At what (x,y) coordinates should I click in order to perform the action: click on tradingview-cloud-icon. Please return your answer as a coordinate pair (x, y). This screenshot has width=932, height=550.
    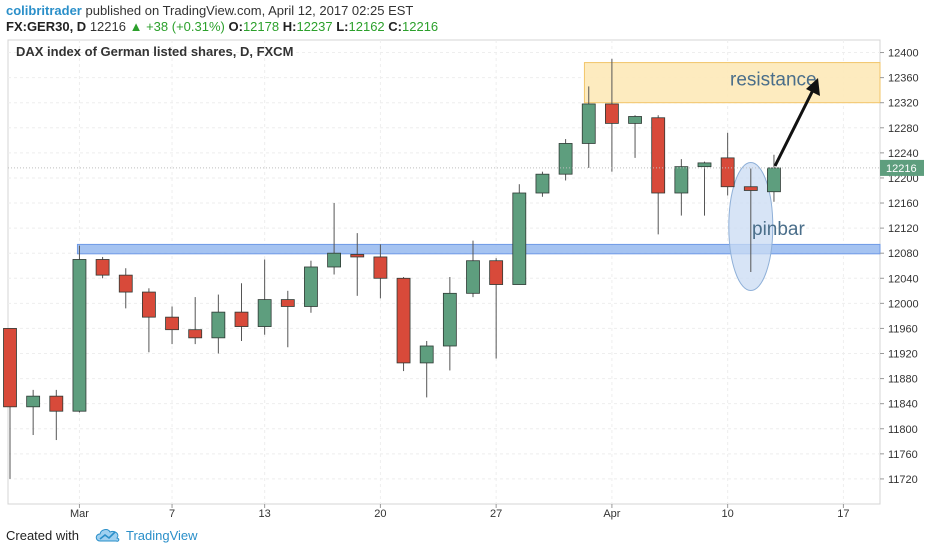
    Looking at the image, I should click on (108, 535).